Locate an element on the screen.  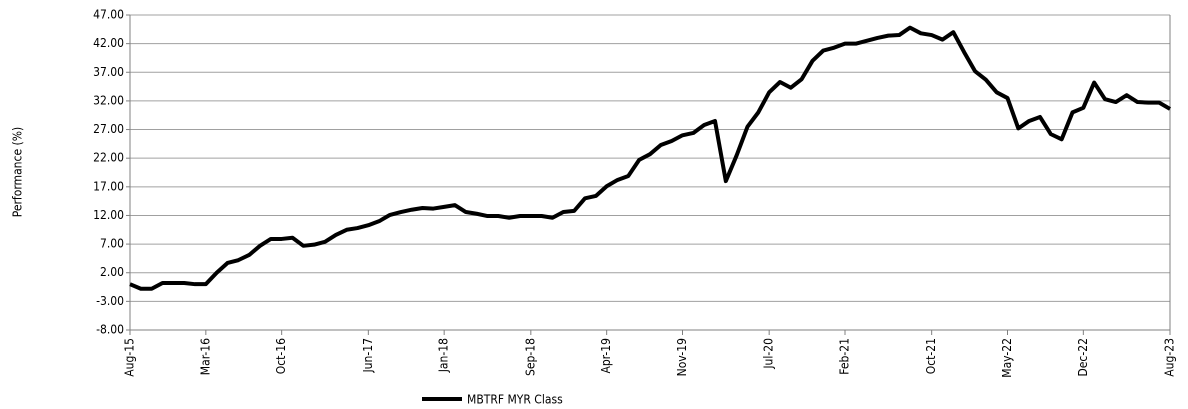
y-tick-label: 42.00 is located at coordinates (108, 43).